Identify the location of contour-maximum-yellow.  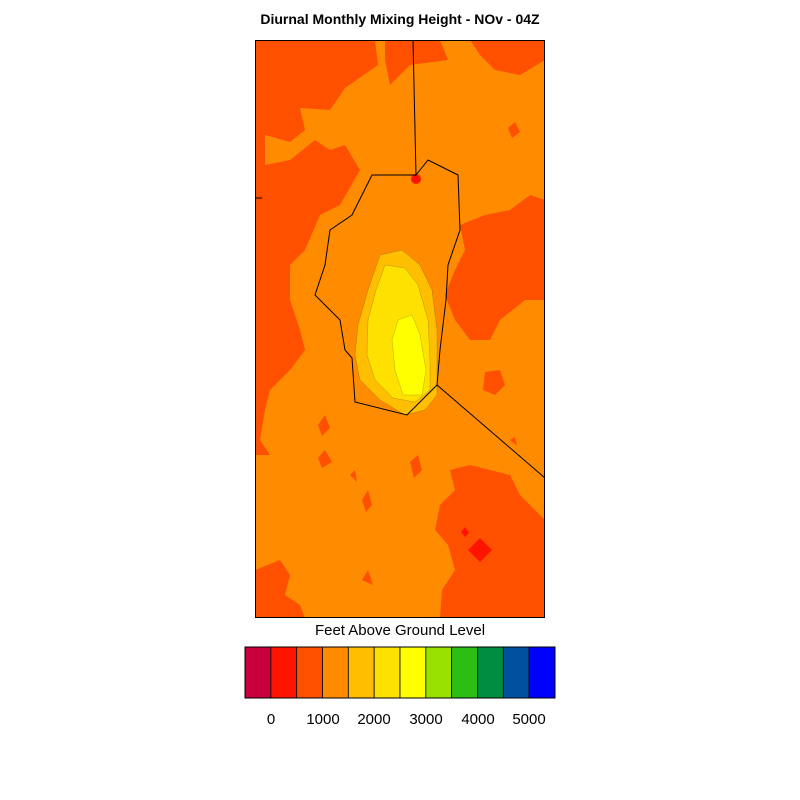
(409, 355).